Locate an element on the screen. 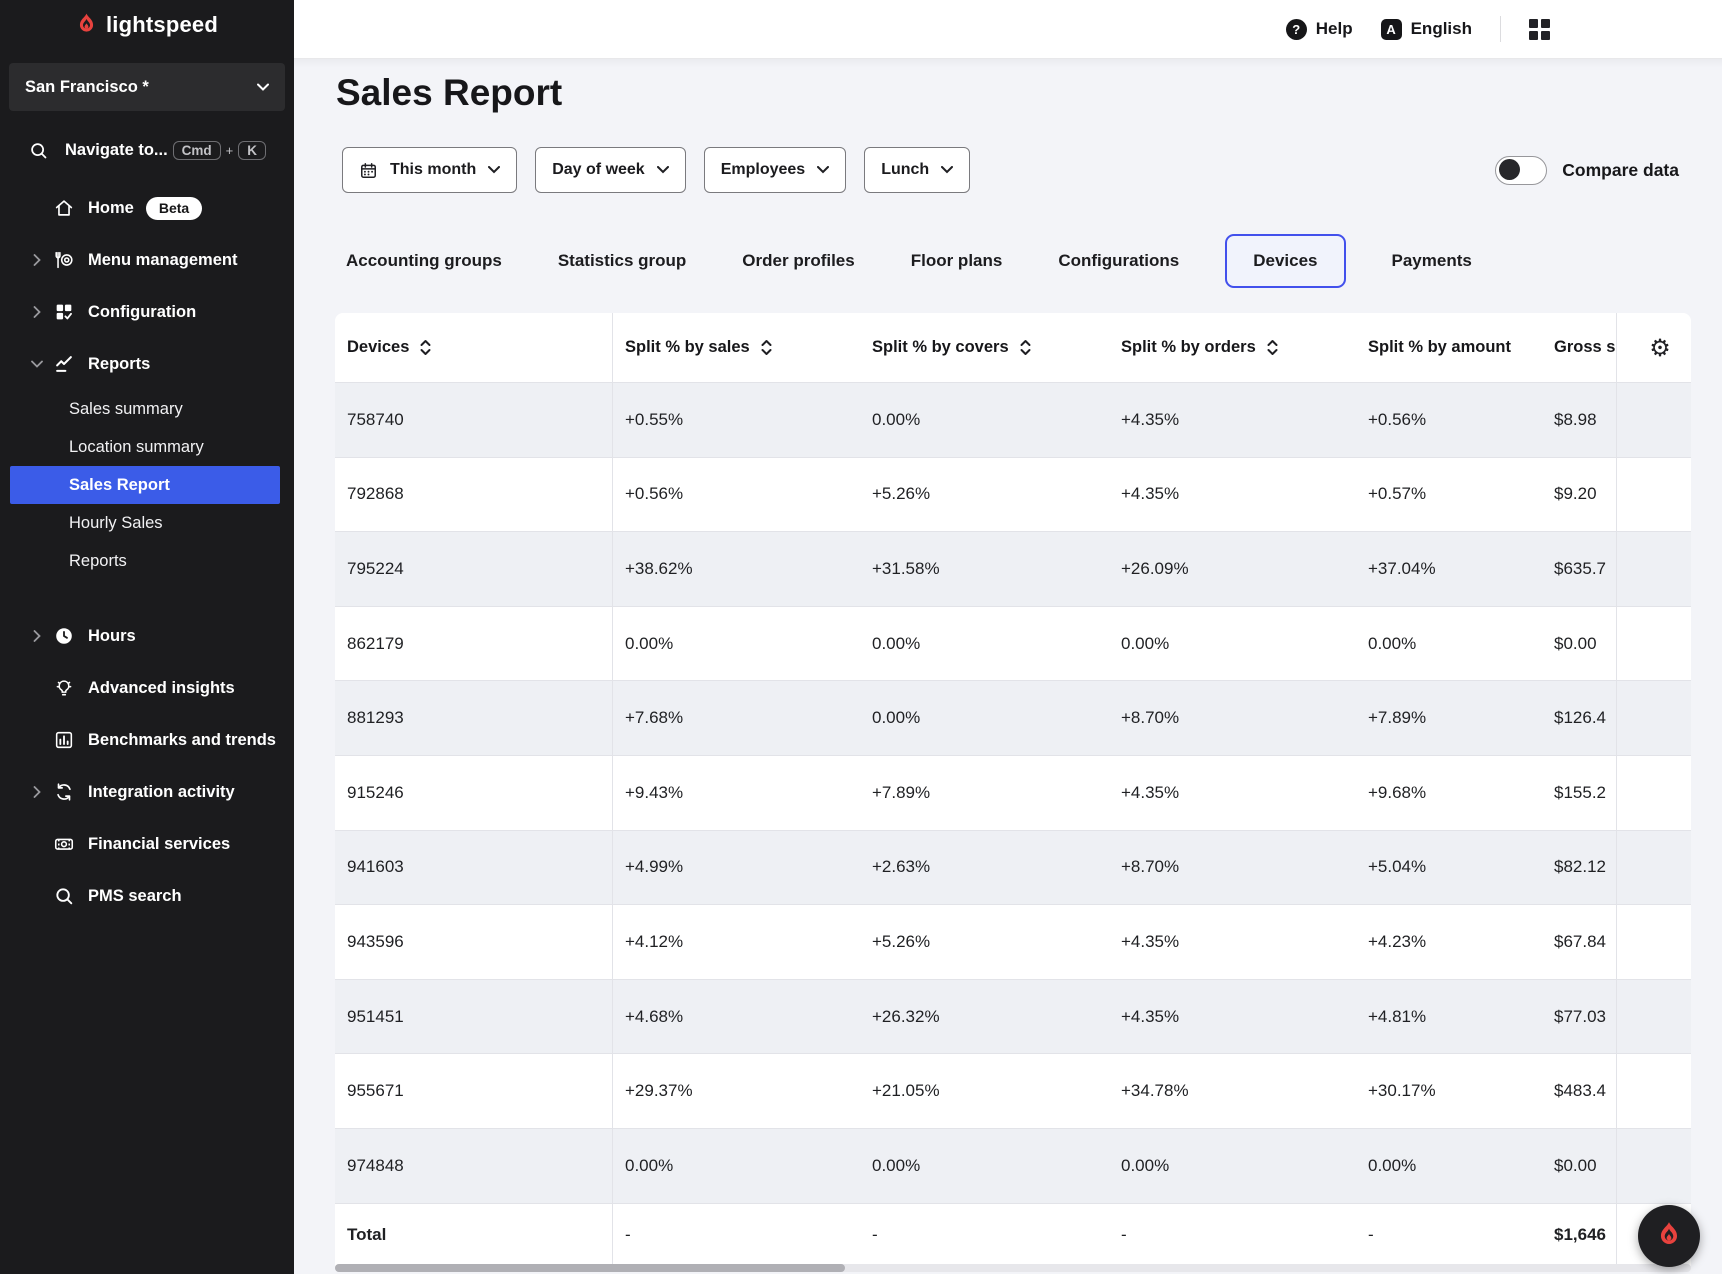 The width and height of the screenshot is (1722, 1274). column-header-split-amount: Split % by amount is located at coordinates (1449, 347).